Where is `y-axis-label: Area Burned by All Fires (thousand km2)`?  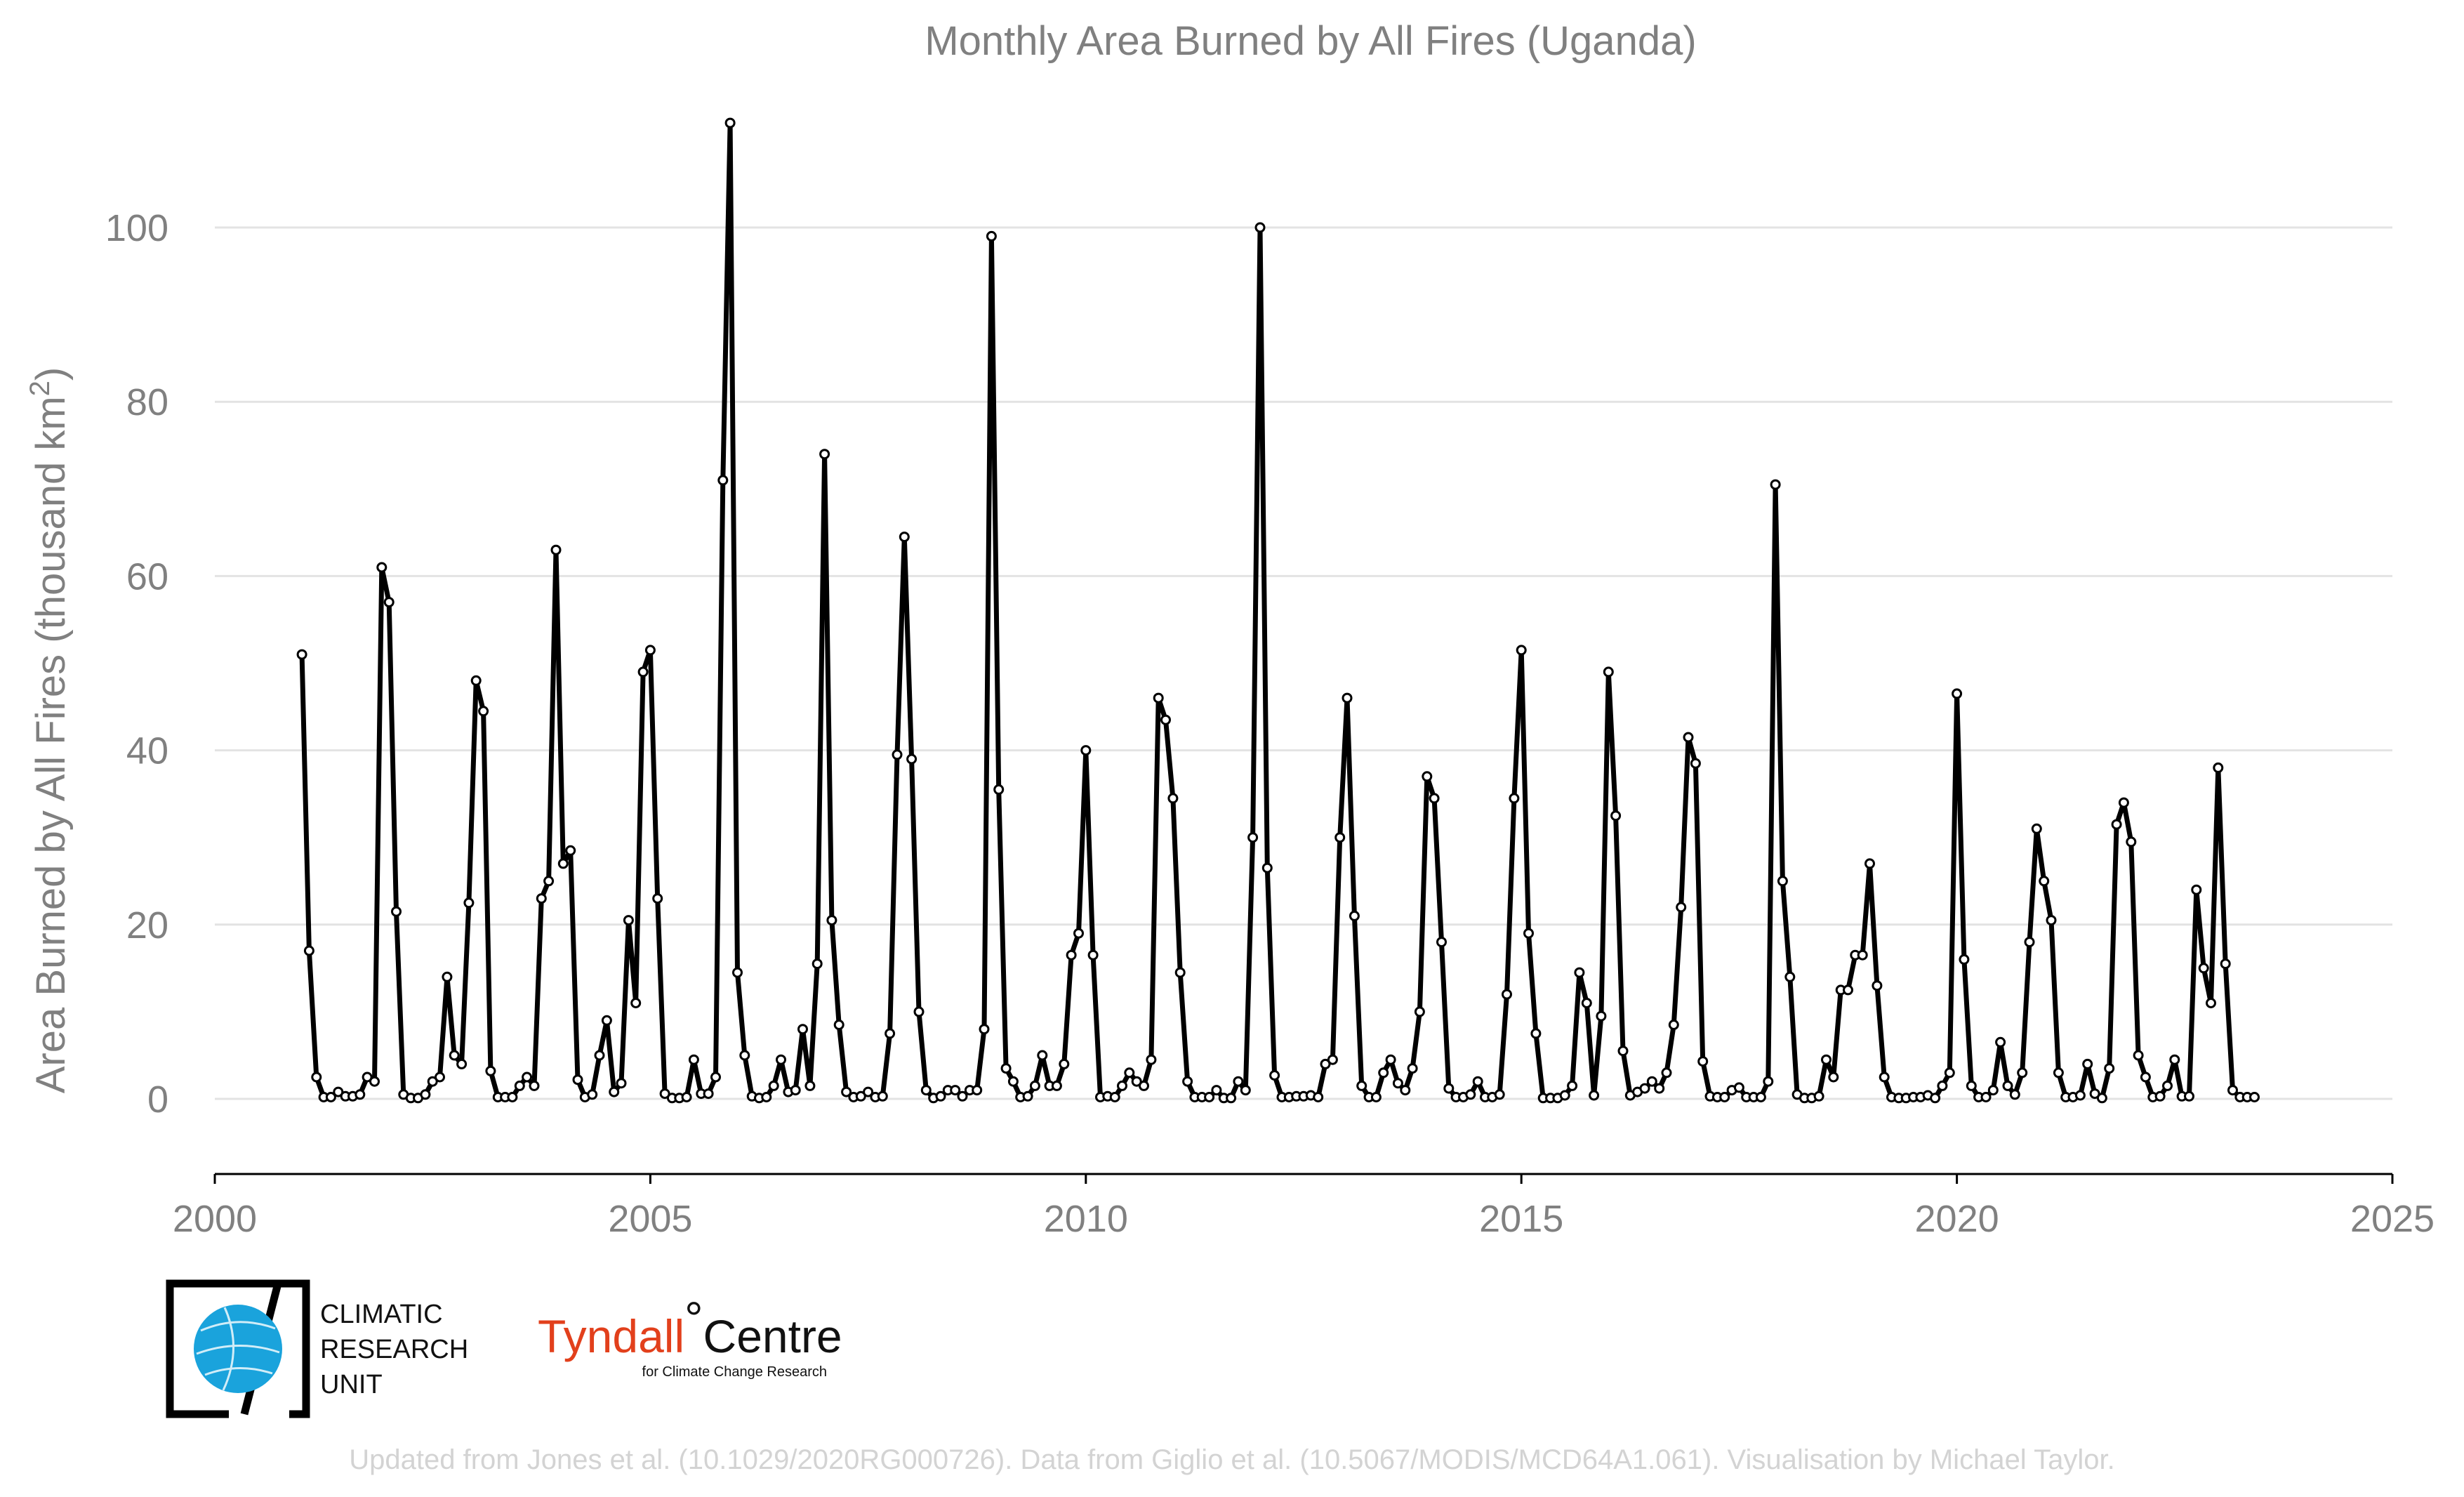 y-axis-label: Area Burned by All Fires (thousand km2) is located at coordinates (50, 730).